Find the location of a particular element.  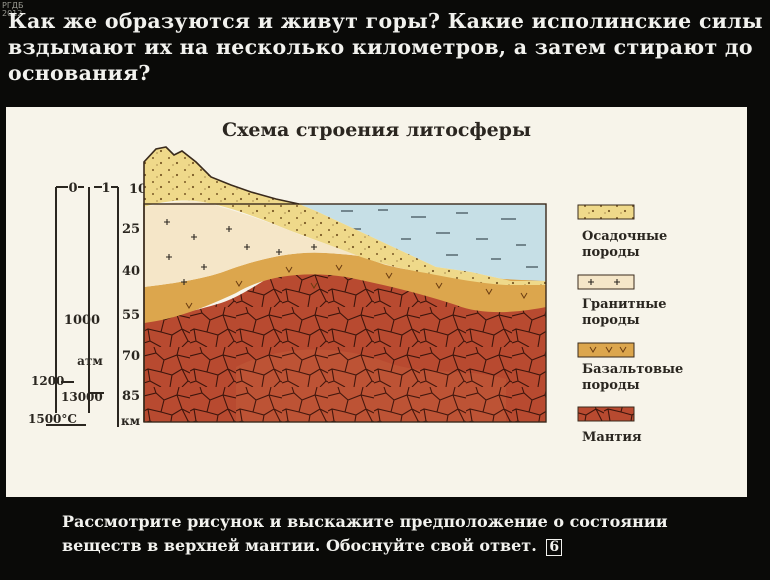

granite-crosses is located at coordinates (240, 252).